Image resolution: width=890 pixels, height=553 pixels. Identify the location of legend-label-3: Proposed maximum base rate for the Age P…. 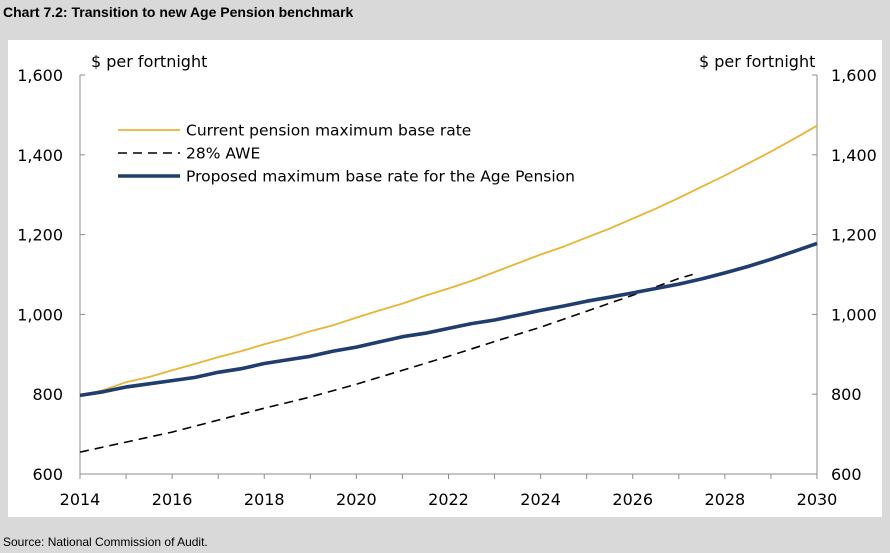
(380, 177).